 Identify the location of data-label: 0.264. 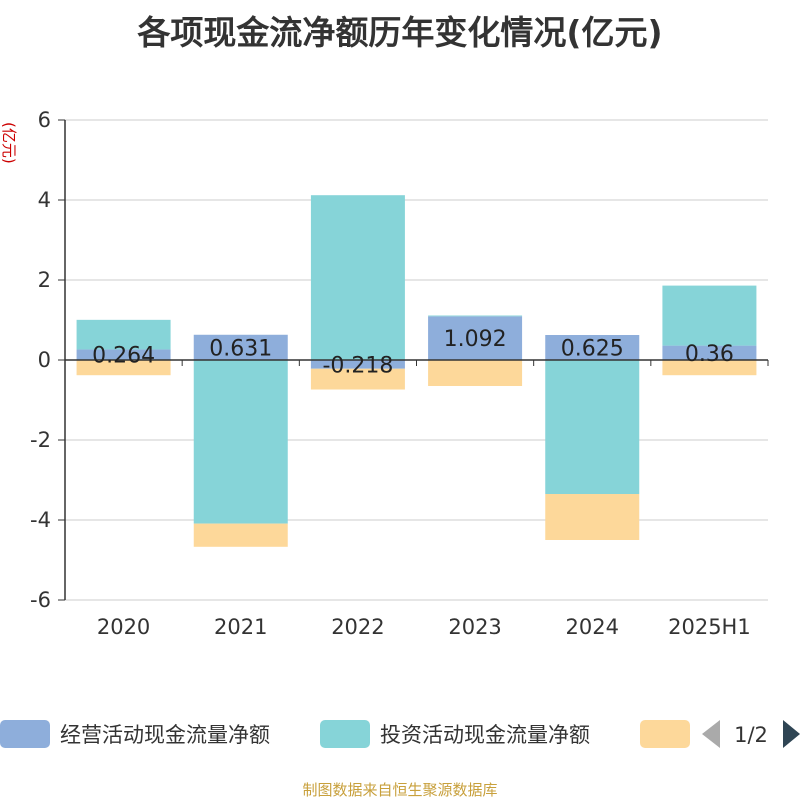
(123, 356).